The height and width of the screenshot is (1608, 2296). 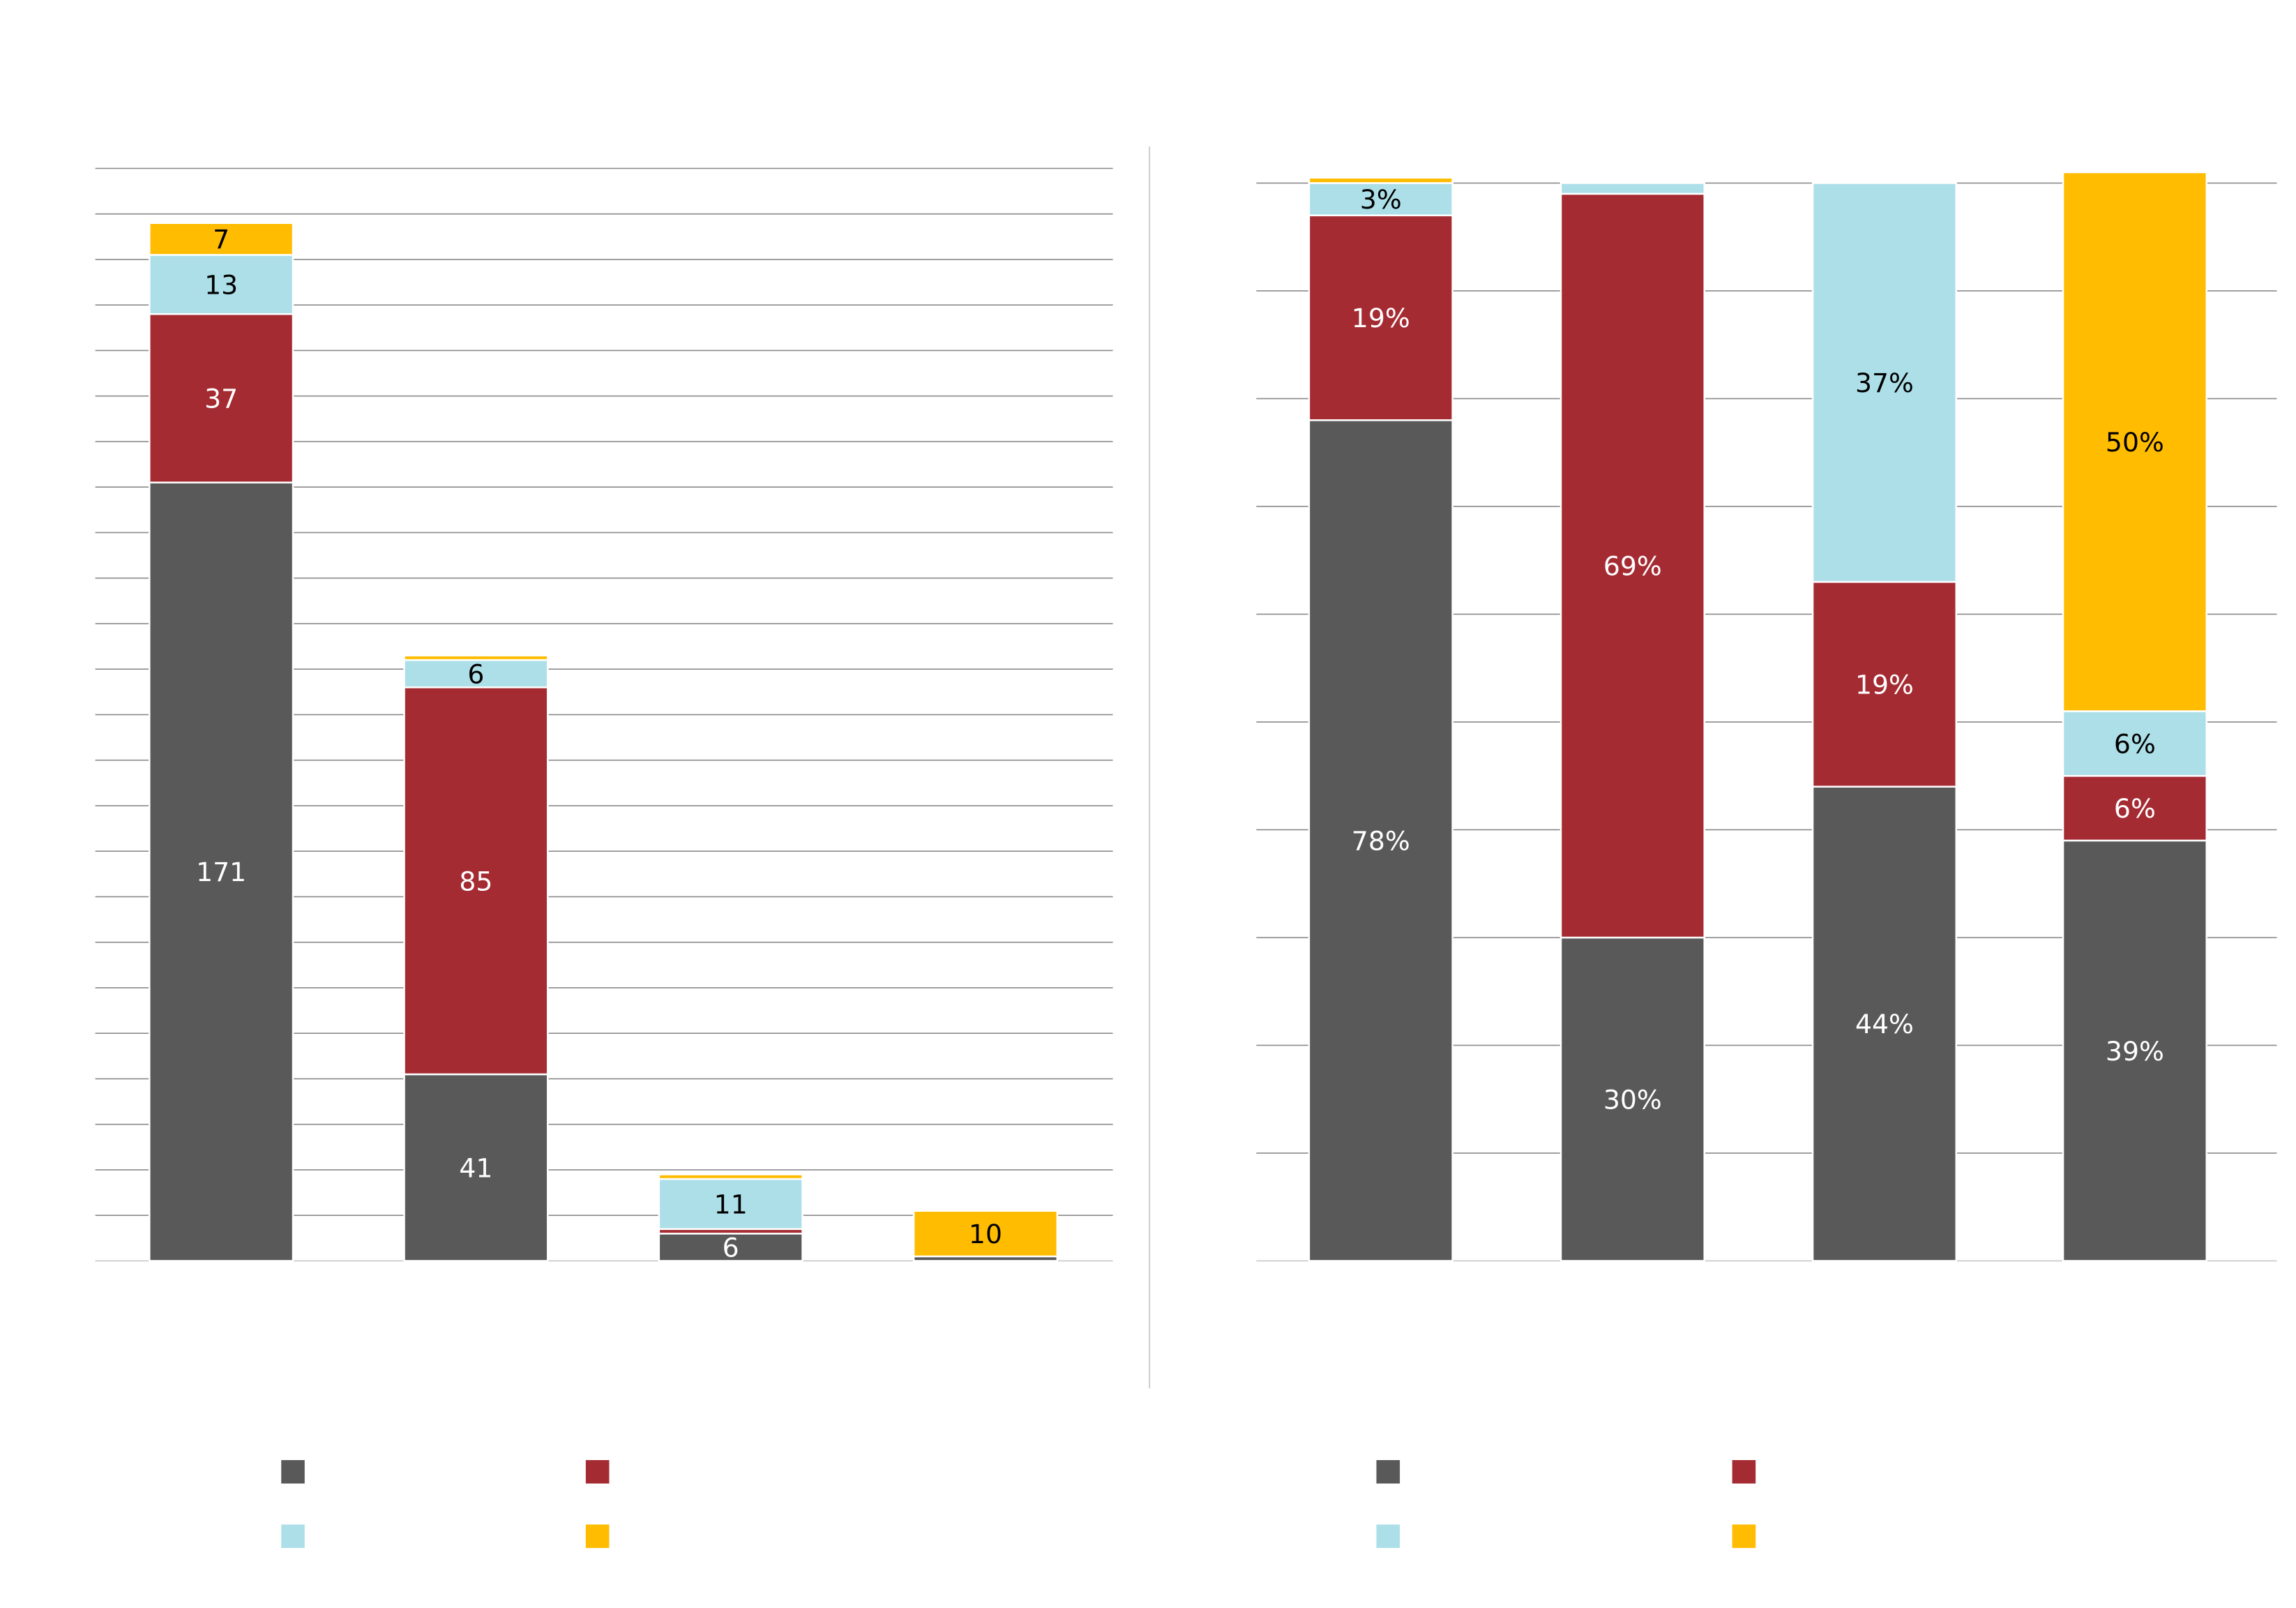 I want to click on data-label: 171, so click(x=221, y=872).